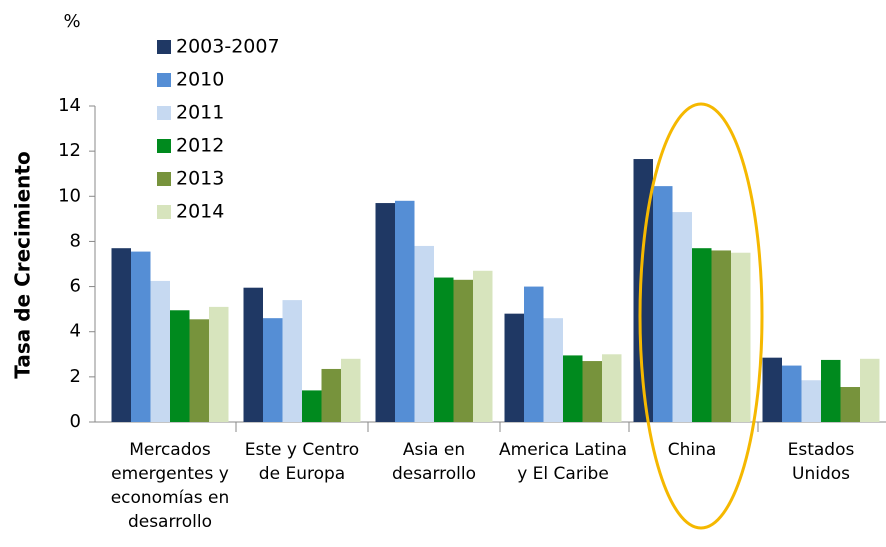 The height and width of the screenshot is (547, 886). Describe the element at coordinates (75, 376) in the screenshot. I see `y-tick-label: 2` at that location.